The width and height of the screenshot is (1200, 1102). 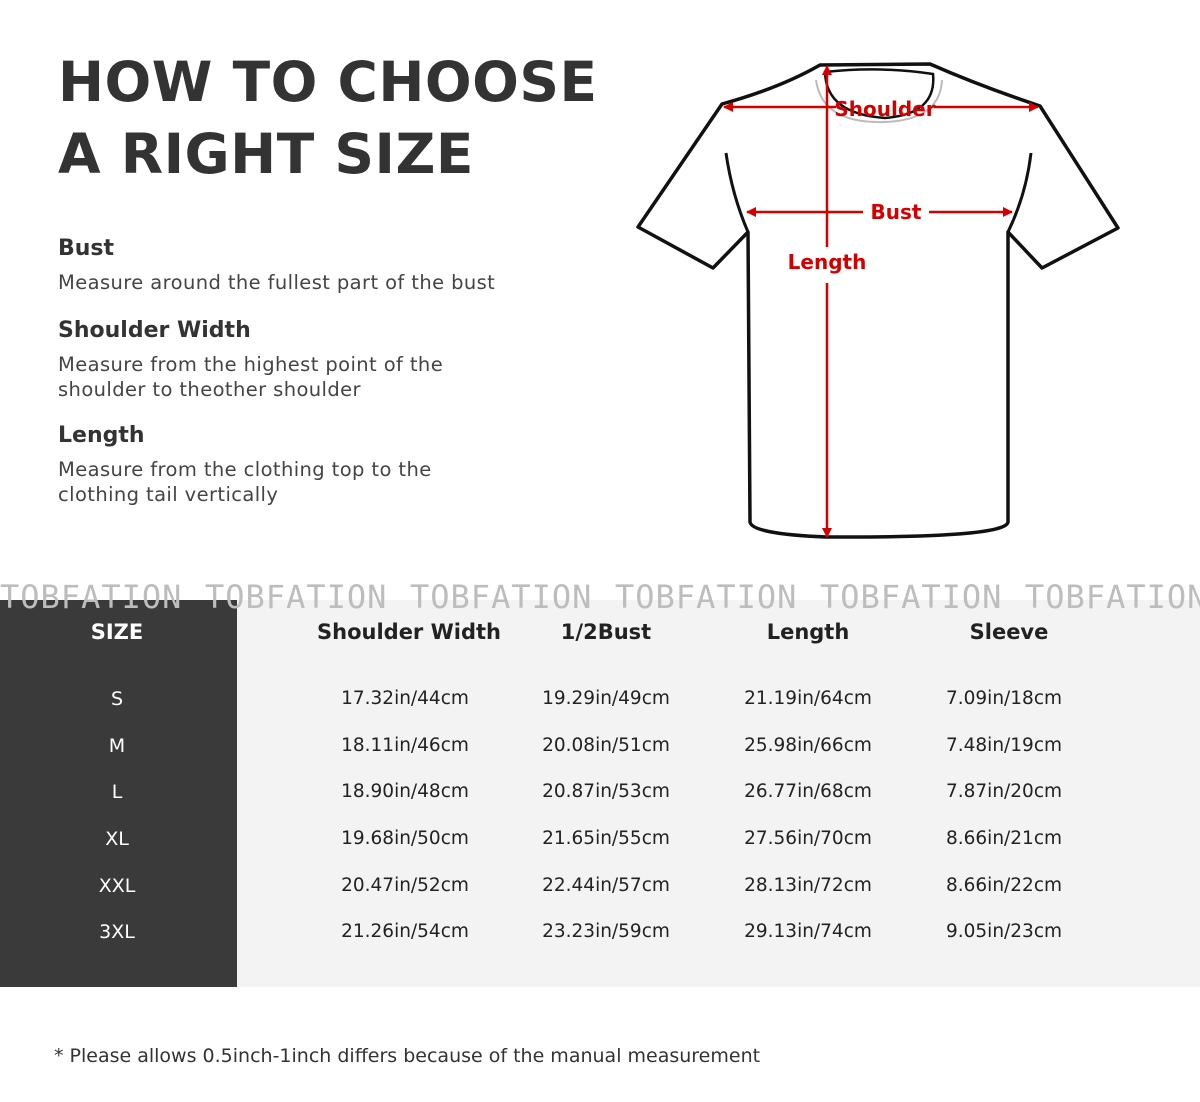 What do you see at coordinates (405, 838) in the screenshot?
I see `table-cell: 19.68in/50cm` at bounding box center [405, 838].